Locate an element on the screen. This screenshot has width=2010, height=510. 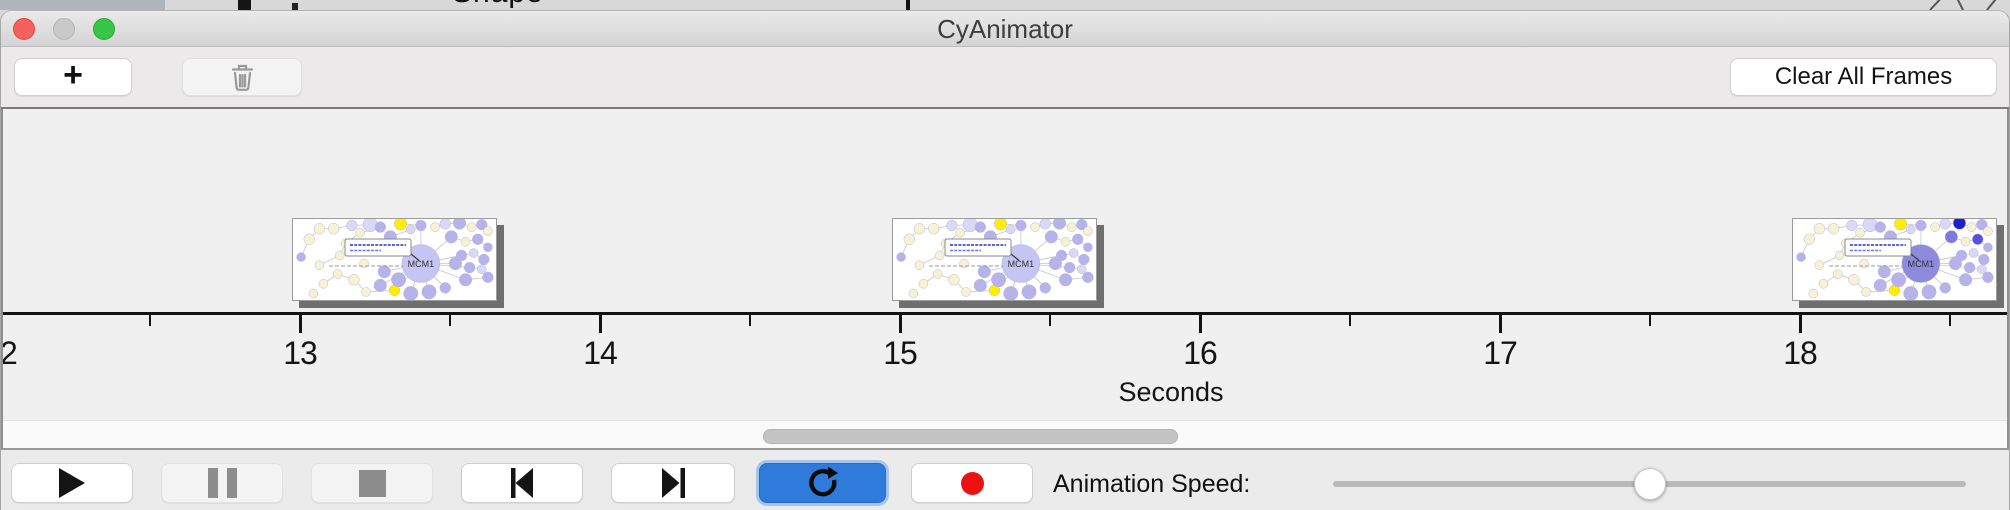
background-window-strip: Shape is located at coordinates (1005, 5).